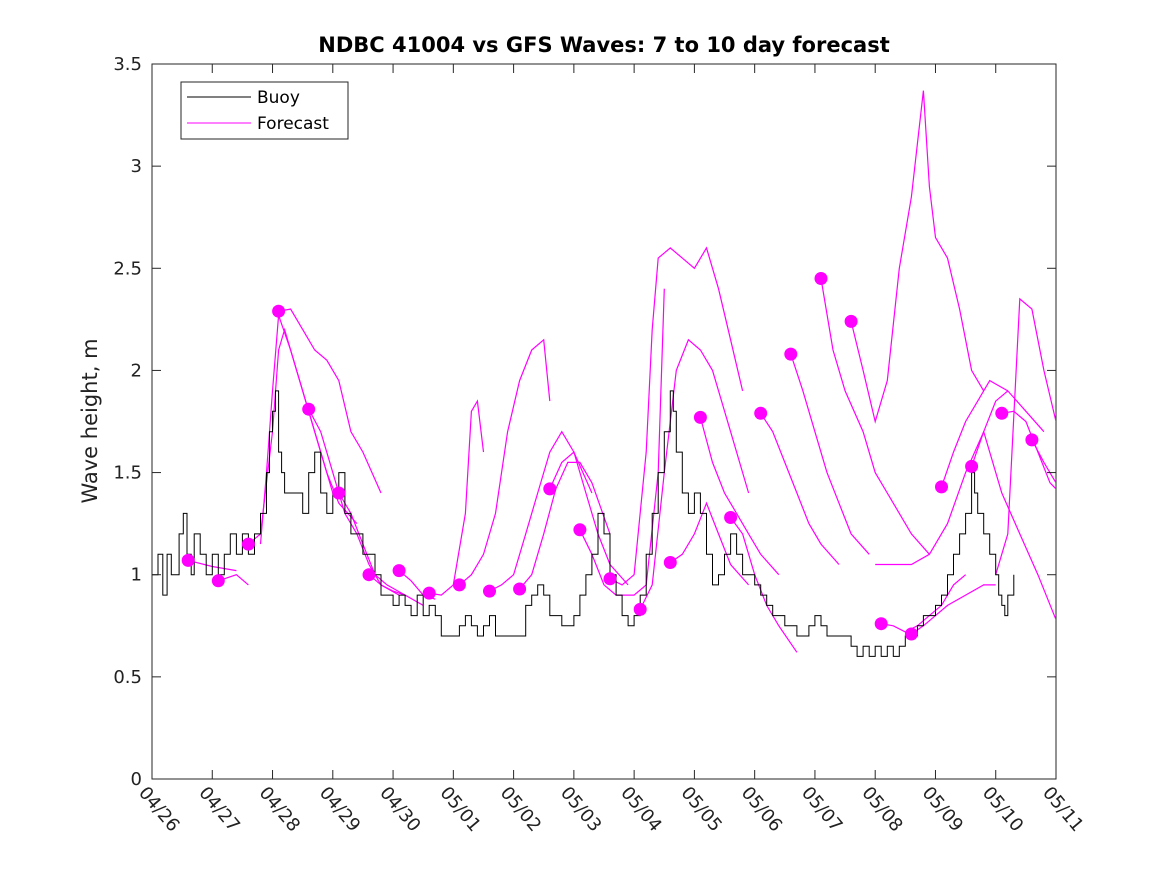  I want to click on y-tick-label: 1.5, so click(127, 473).